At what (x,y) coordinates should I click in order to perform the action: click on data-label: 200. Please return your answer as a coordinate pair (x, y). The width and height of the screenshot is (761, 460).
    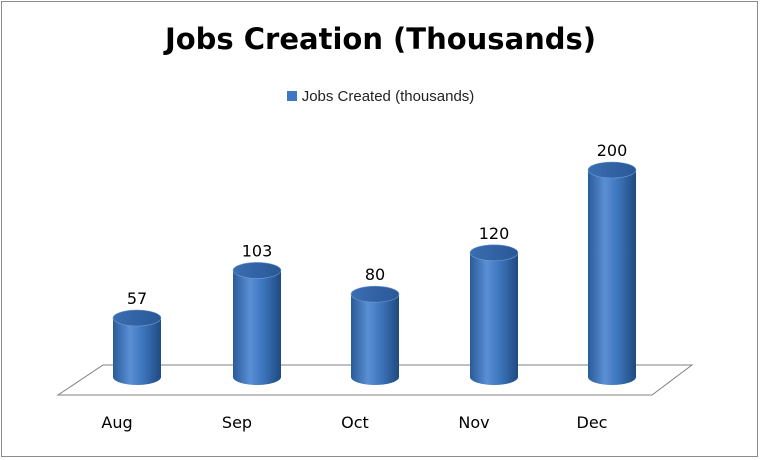
    Looking at the image, I should click on (612, 150).